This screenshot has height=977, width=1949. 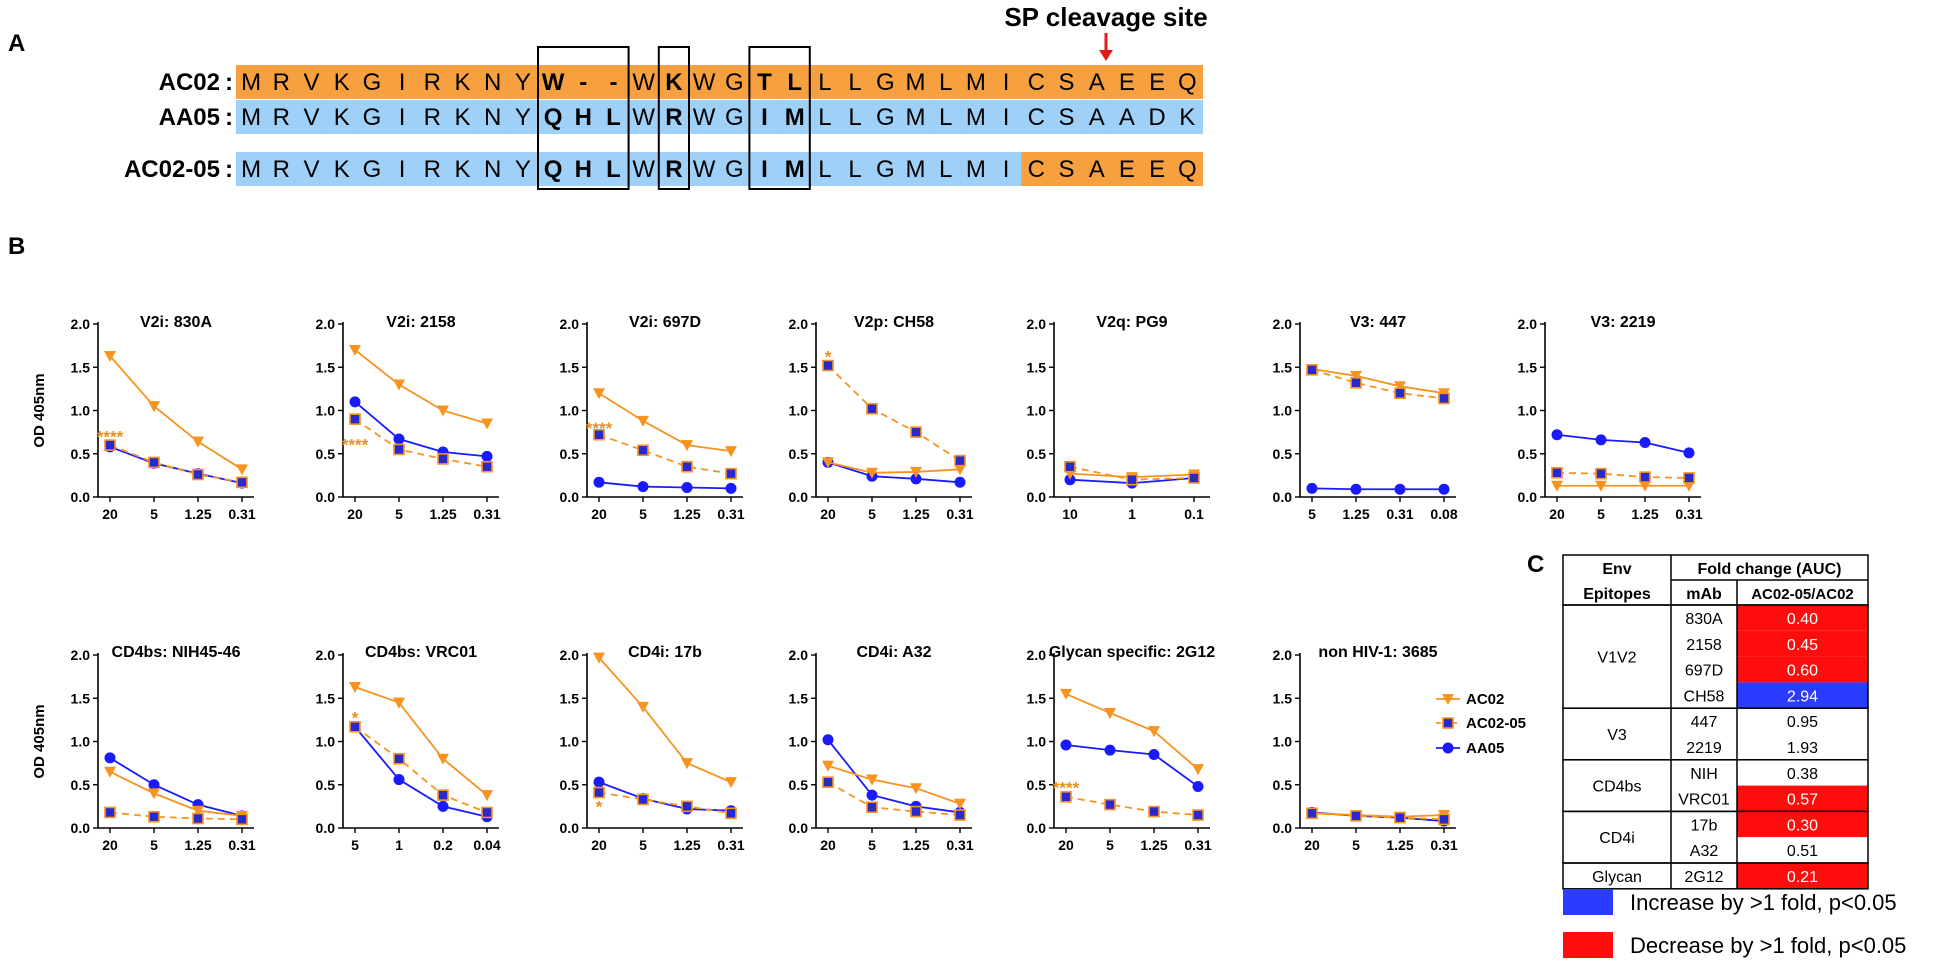 I want to click on chart-title: CD4i: 17b, so click(x=665, y=652).